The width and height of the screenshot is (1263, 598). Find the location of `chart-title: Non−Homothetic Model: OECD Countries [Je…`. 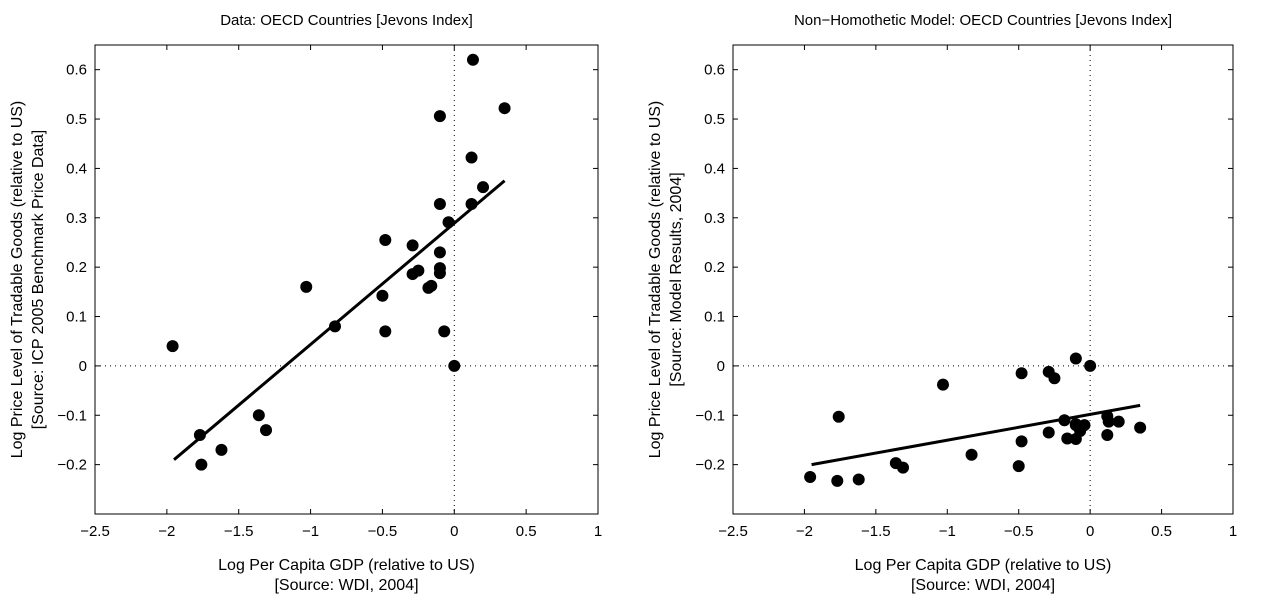

chart-title: Non−Homothetic Model: OECD Countries [Je… is located at coordinates (983, 20).